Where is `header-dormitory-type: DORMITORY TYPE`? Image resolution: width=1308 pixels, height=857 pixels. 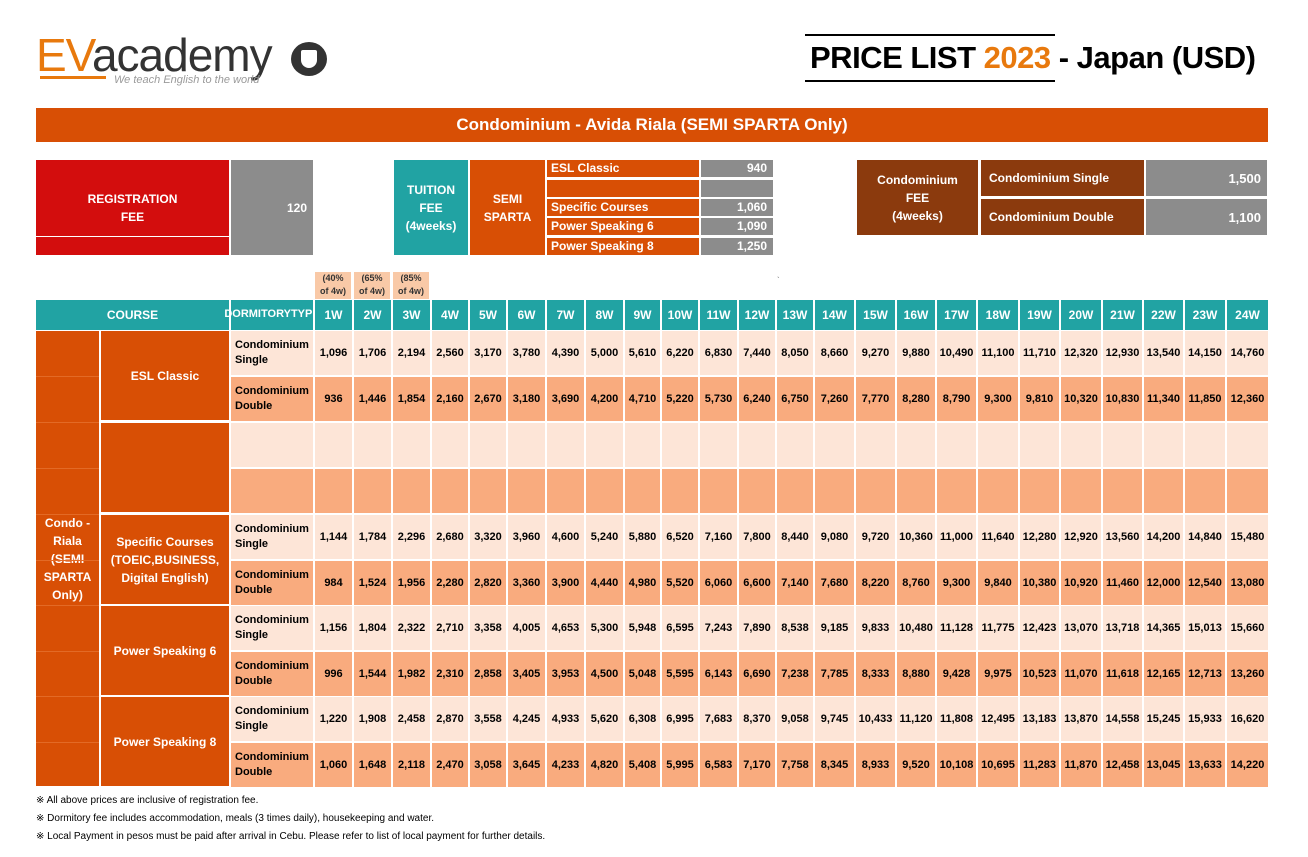
header-dormitory-type: DORMITORY TYPE is located at coordinates (272, 315).